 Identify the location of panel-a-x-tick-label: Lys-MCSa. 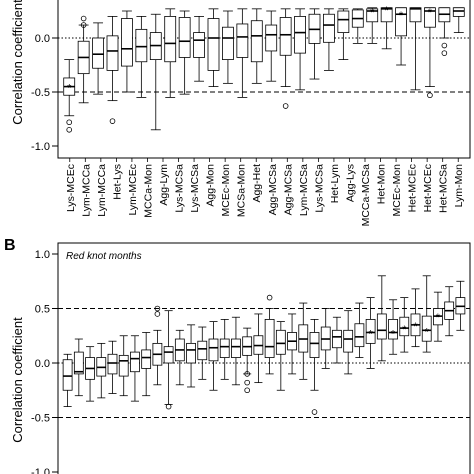
(180, 188).